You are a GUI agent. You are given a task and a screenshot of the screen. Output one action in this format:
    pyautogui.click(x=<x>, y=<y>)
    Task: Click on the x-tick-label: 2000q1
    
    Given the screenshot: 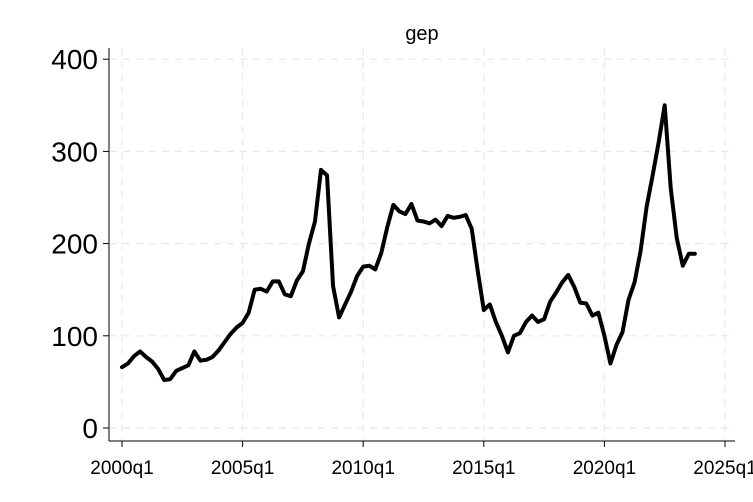 What is the action you would take?
    pyautogui.click(x=121, y=468)
    